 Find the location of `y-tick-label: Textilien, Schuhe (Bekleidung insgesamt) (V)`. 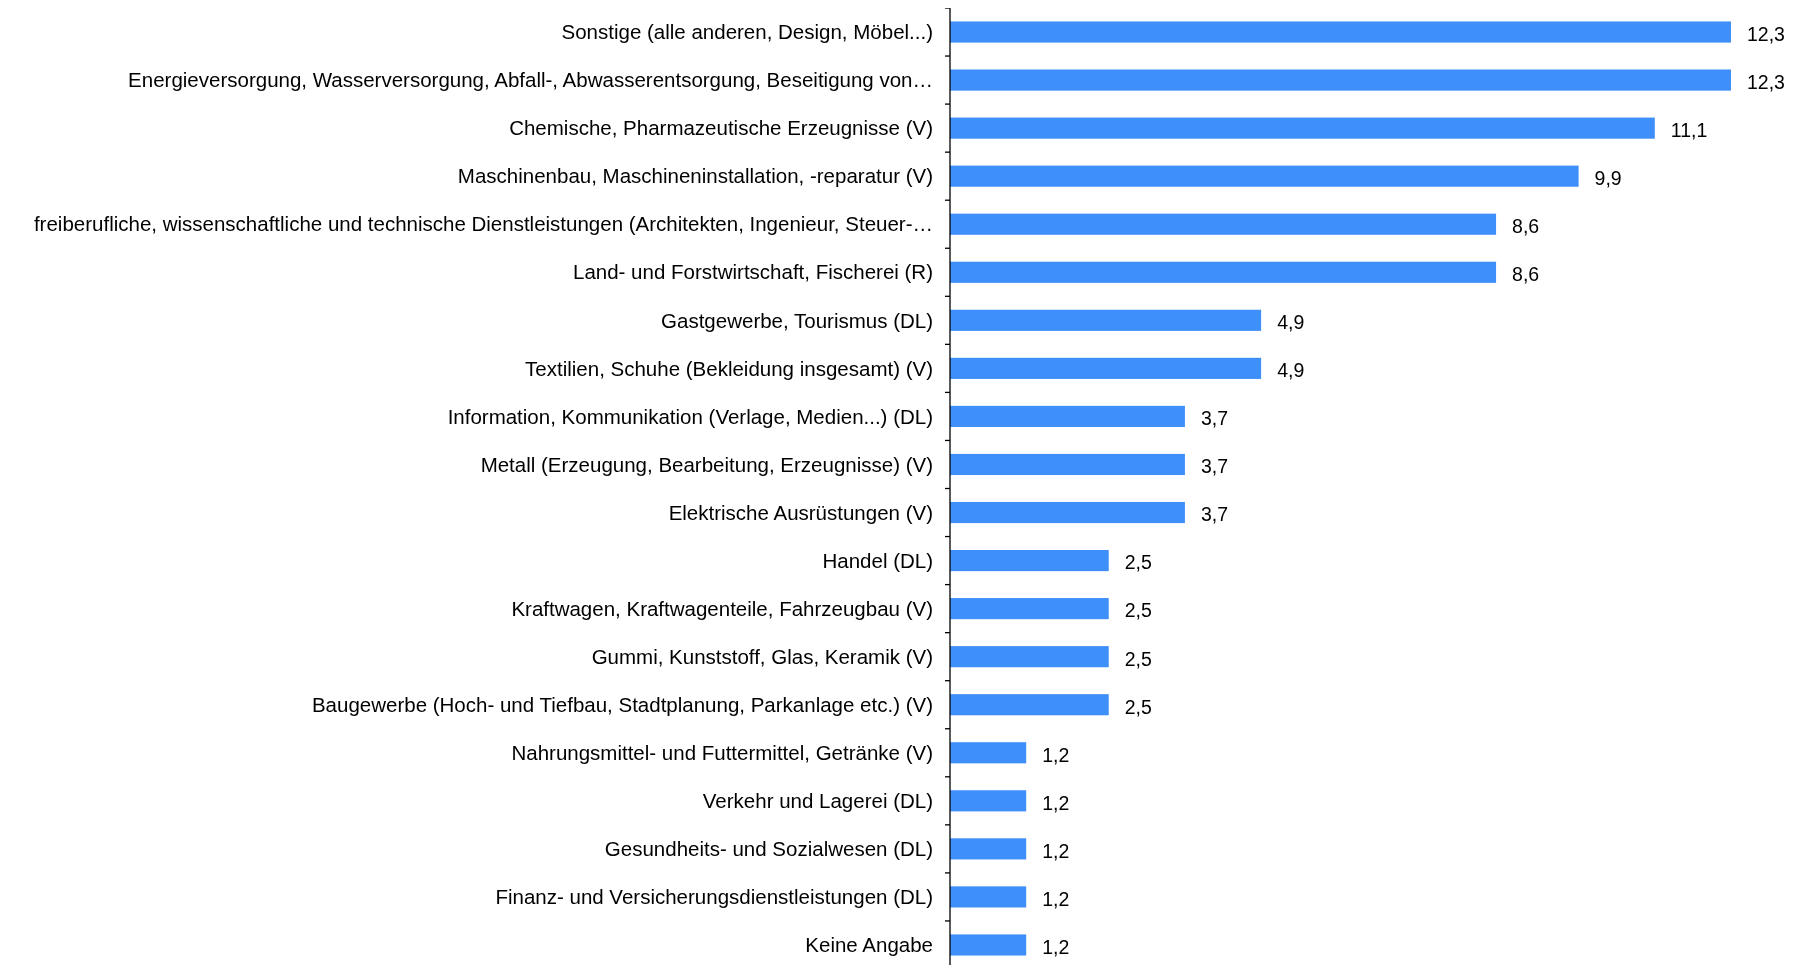

y-tick-label: Textilien, Schuhe (Bekleidung insgesamt) (V) is located at coordinates (729, 368).